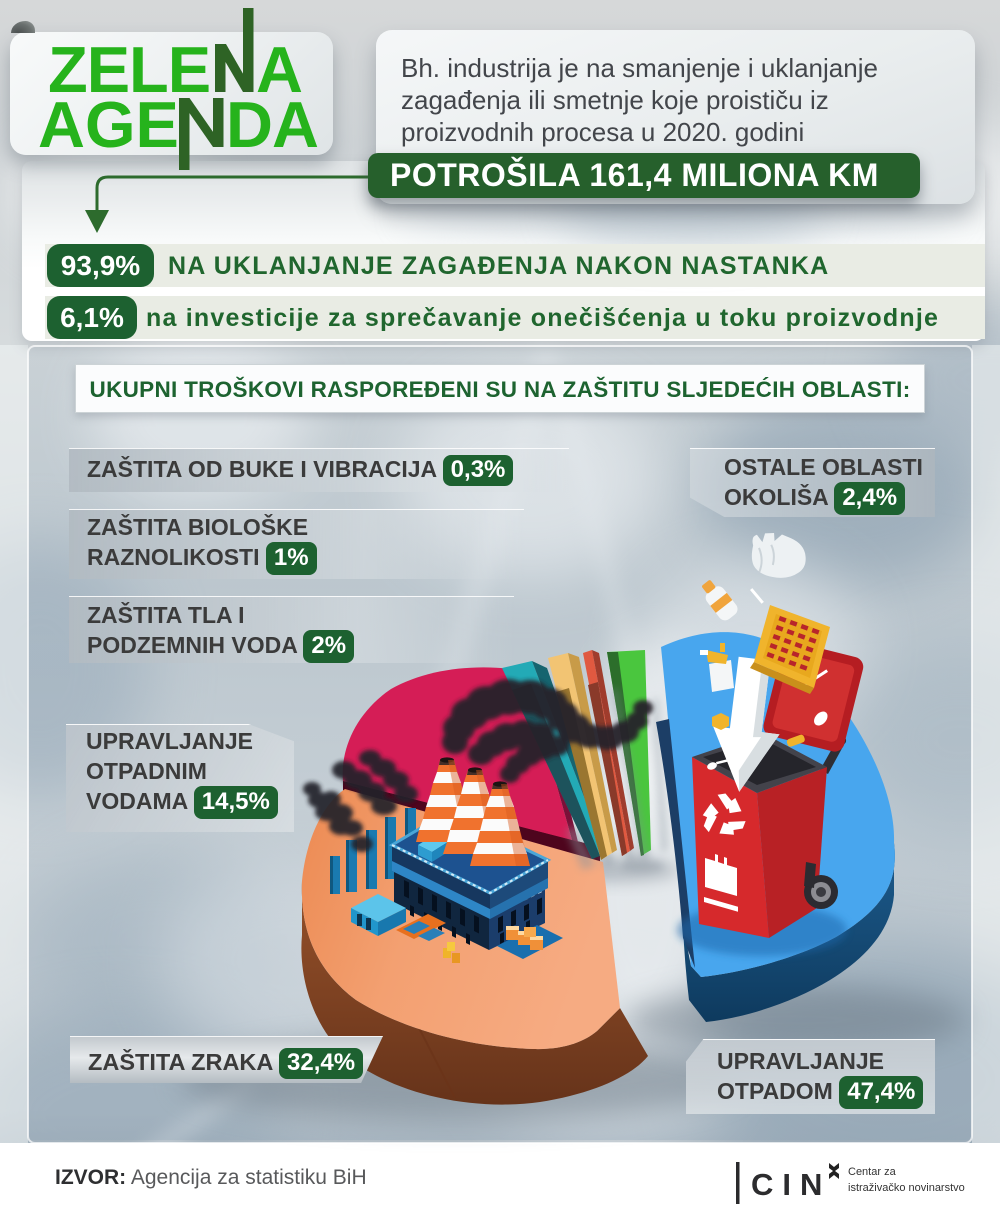 Image resolution: width=1000 pixels, height=1220 pixels. Describe the element at coordinates (129, 69) in the screenshot. I see `svg-text: ZELE` at that location.